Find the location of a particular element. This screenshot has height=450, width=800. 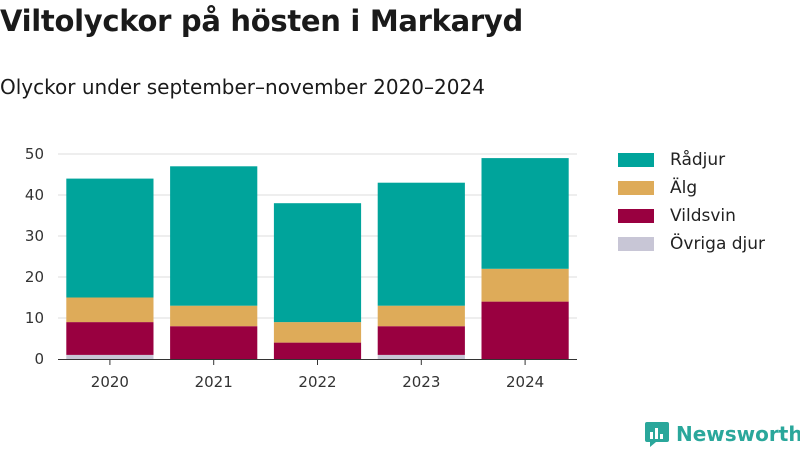

legend-item: Älg is located at coordinates (691, 188).